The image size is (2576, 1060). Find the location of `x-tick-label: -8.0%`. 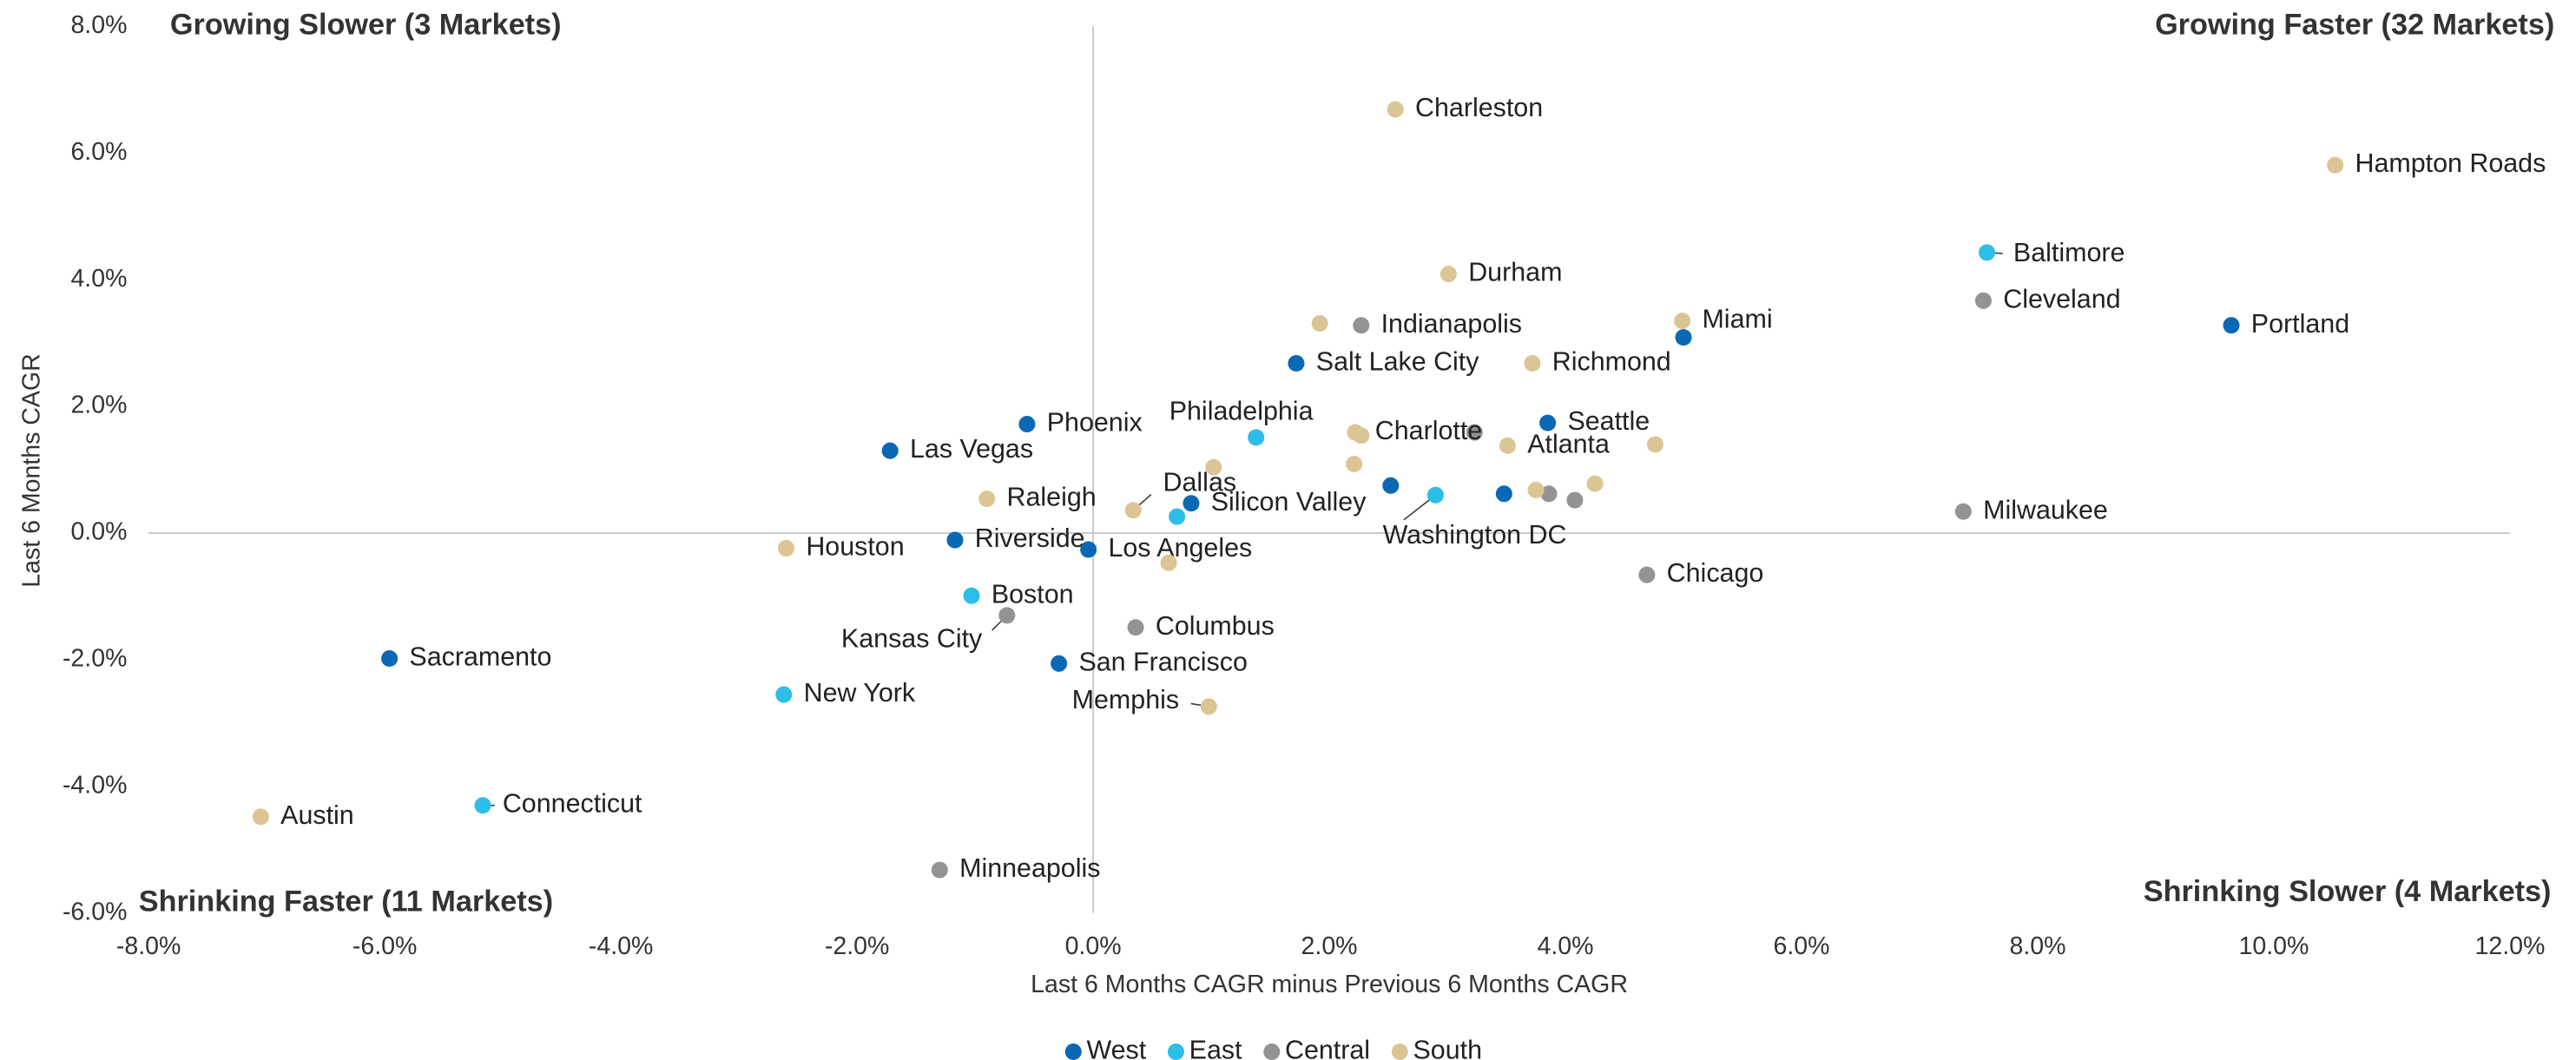

x-tick-label: -8.0% is located at coordinates (148, 946).